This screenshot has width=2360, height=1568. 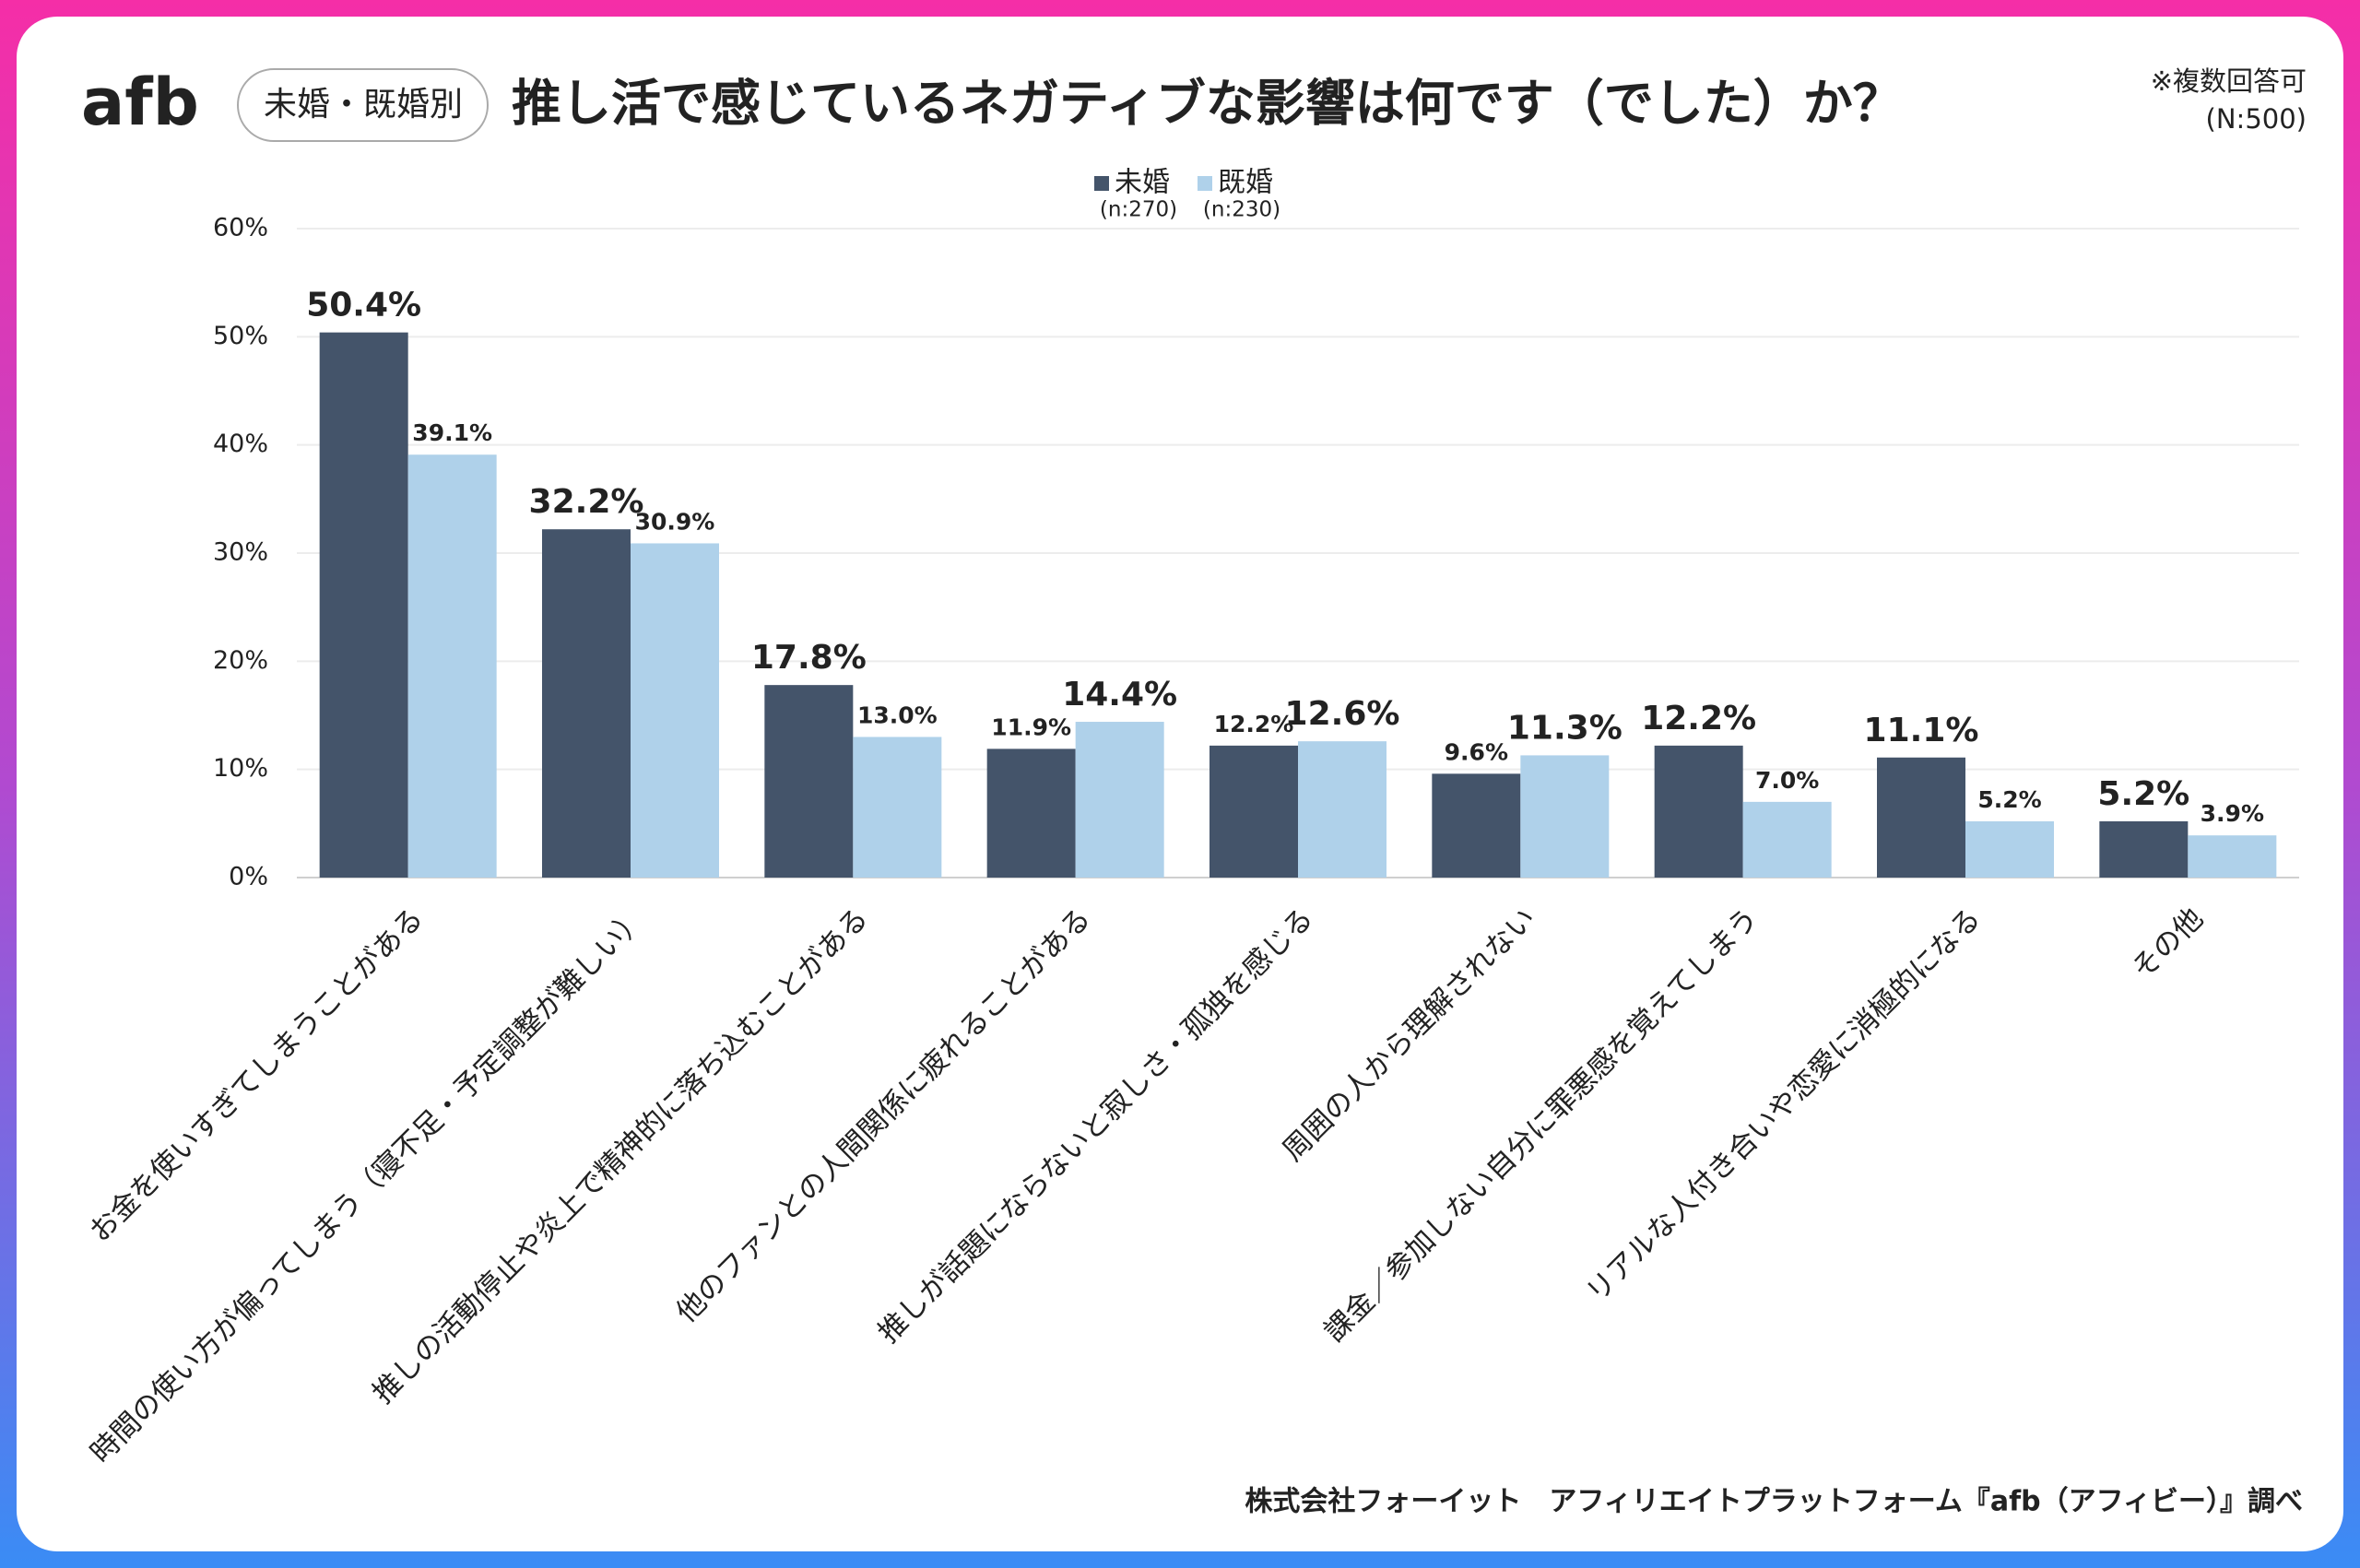 I want to click on x-tick-label: 推しの活動停止や炎上で精神的に落ち込むことがある, so click(x=620, y=1156).